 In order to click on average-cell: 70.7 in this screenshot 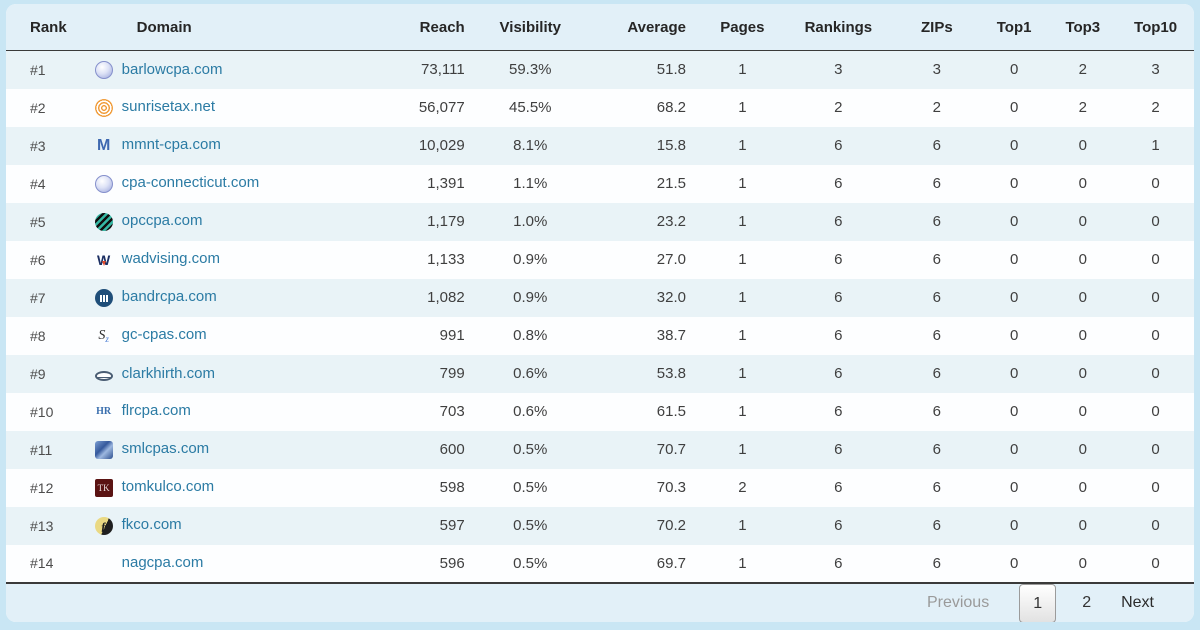, I will do `click(671, 449)`.